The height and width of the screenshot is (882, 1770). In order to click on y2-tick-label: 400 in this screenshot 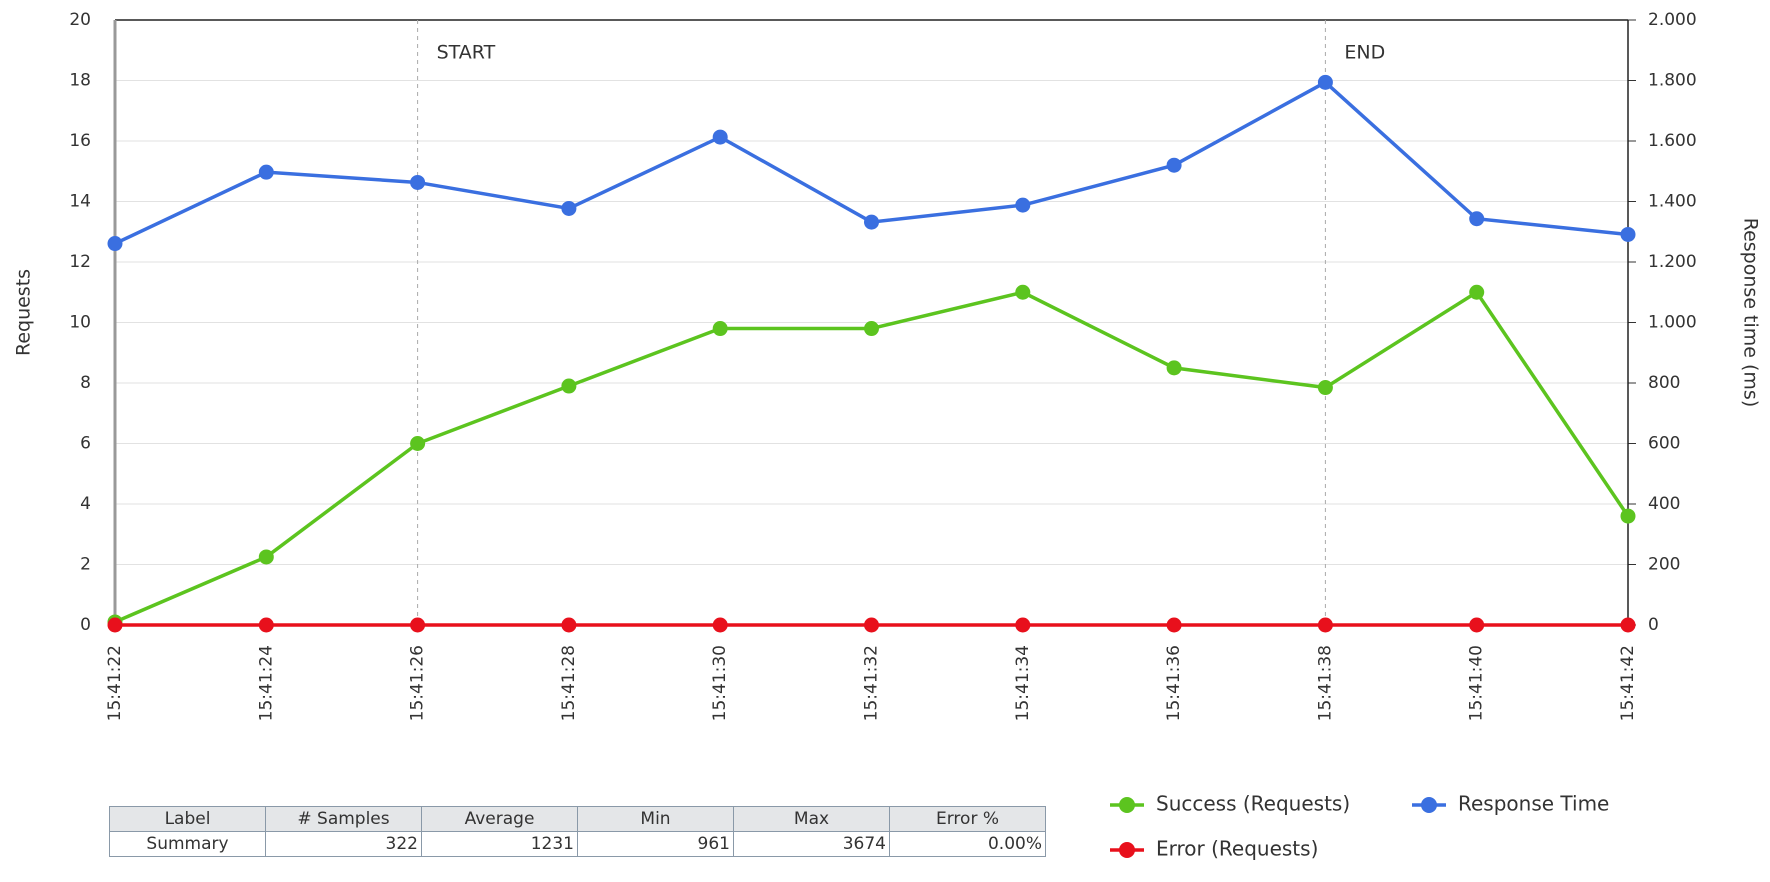, I will do `click(1664, 504)`.